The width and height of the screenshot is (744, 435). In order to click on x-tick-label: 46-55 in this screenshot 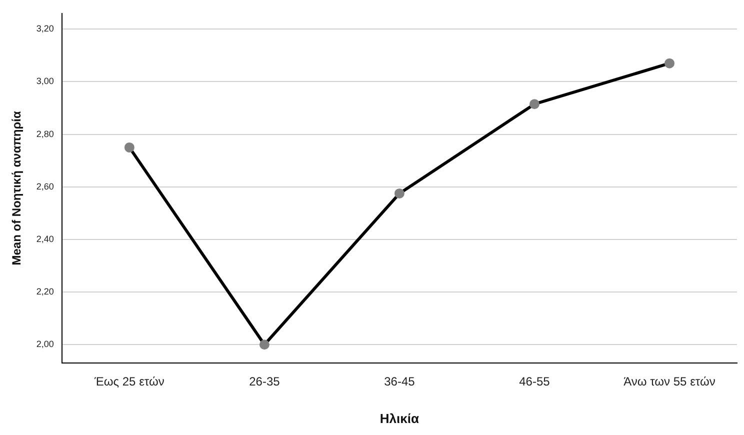, I will do `click(534, 381)`.